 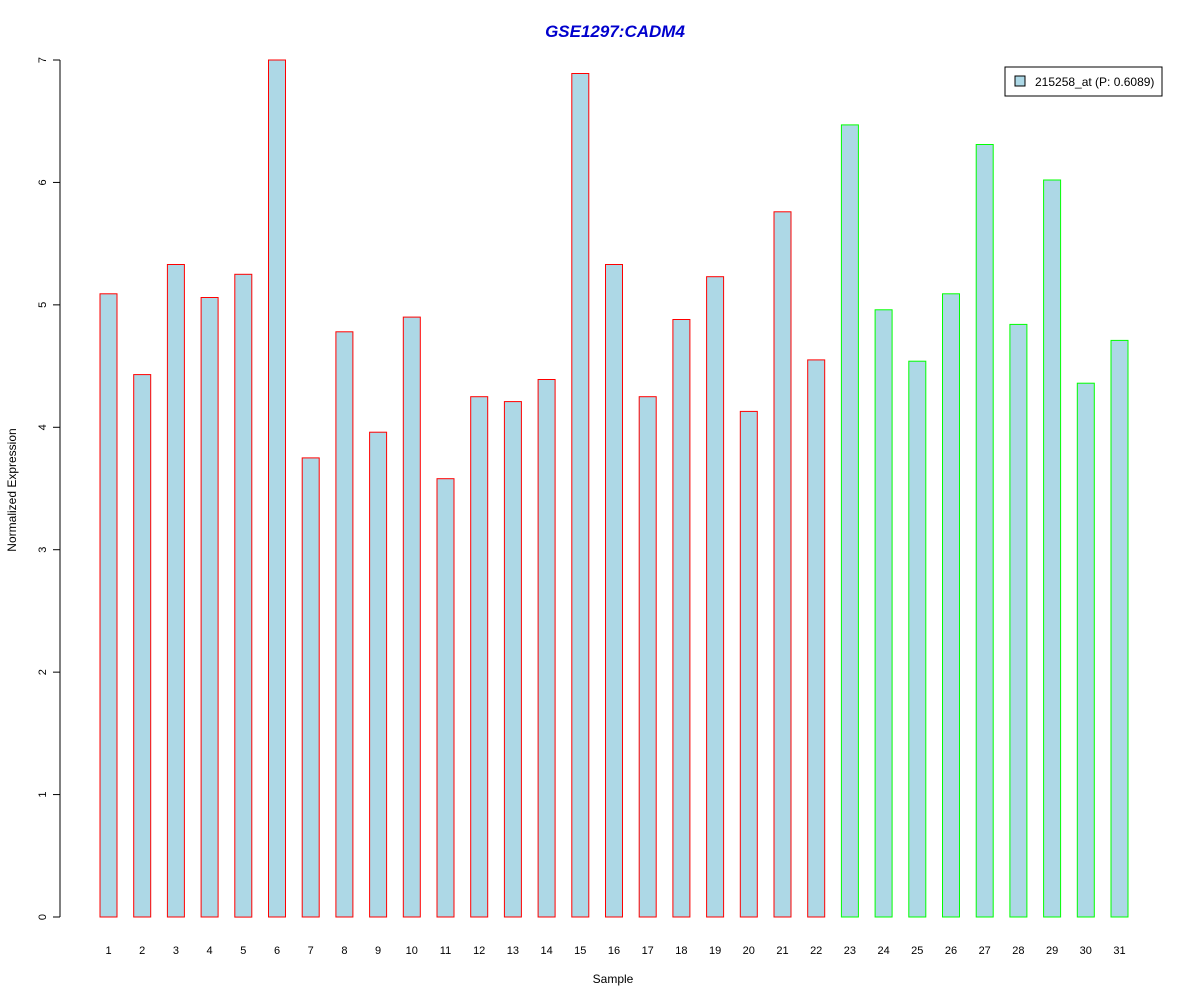 What do you see at coordinates (43, 182) in the screenshot?
I see `y-tick-label: 6` at bounding box center [43, 182].